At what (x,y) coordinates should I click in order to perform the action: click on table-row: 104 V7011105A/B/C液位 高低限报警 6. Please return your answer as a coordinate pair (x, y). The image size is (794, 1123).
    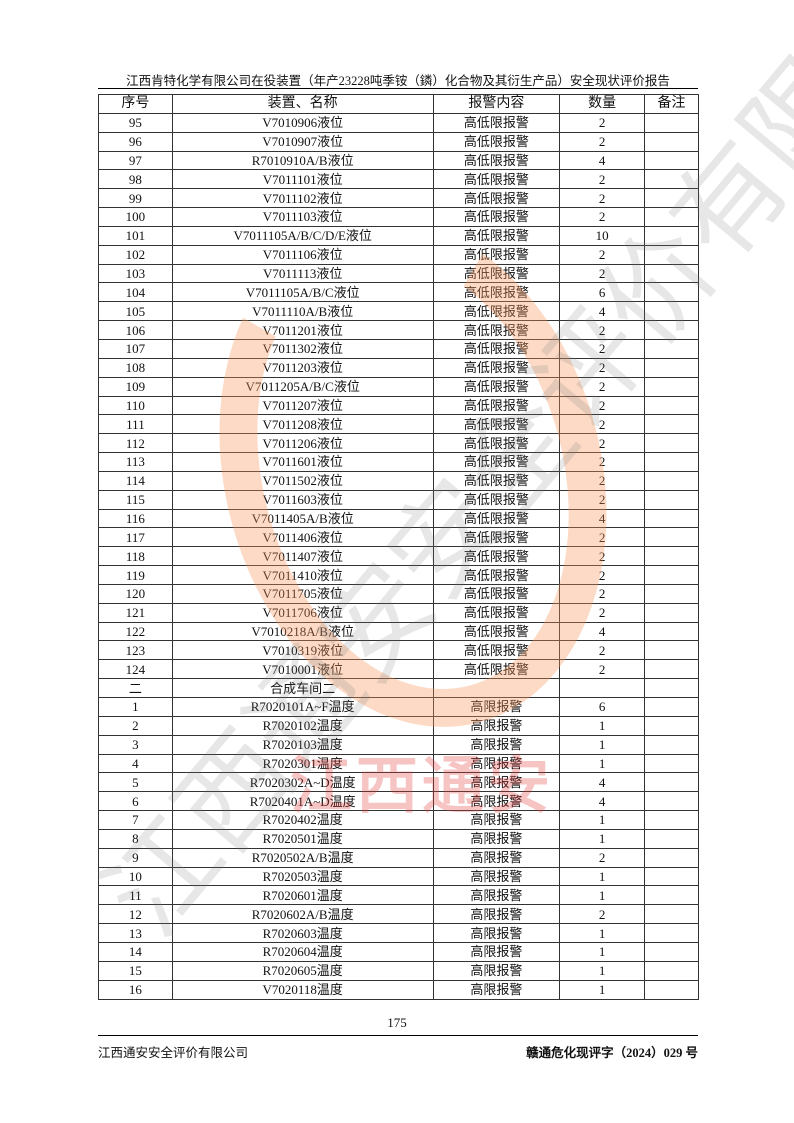
    Looking at the image, I should click on (398, 292).